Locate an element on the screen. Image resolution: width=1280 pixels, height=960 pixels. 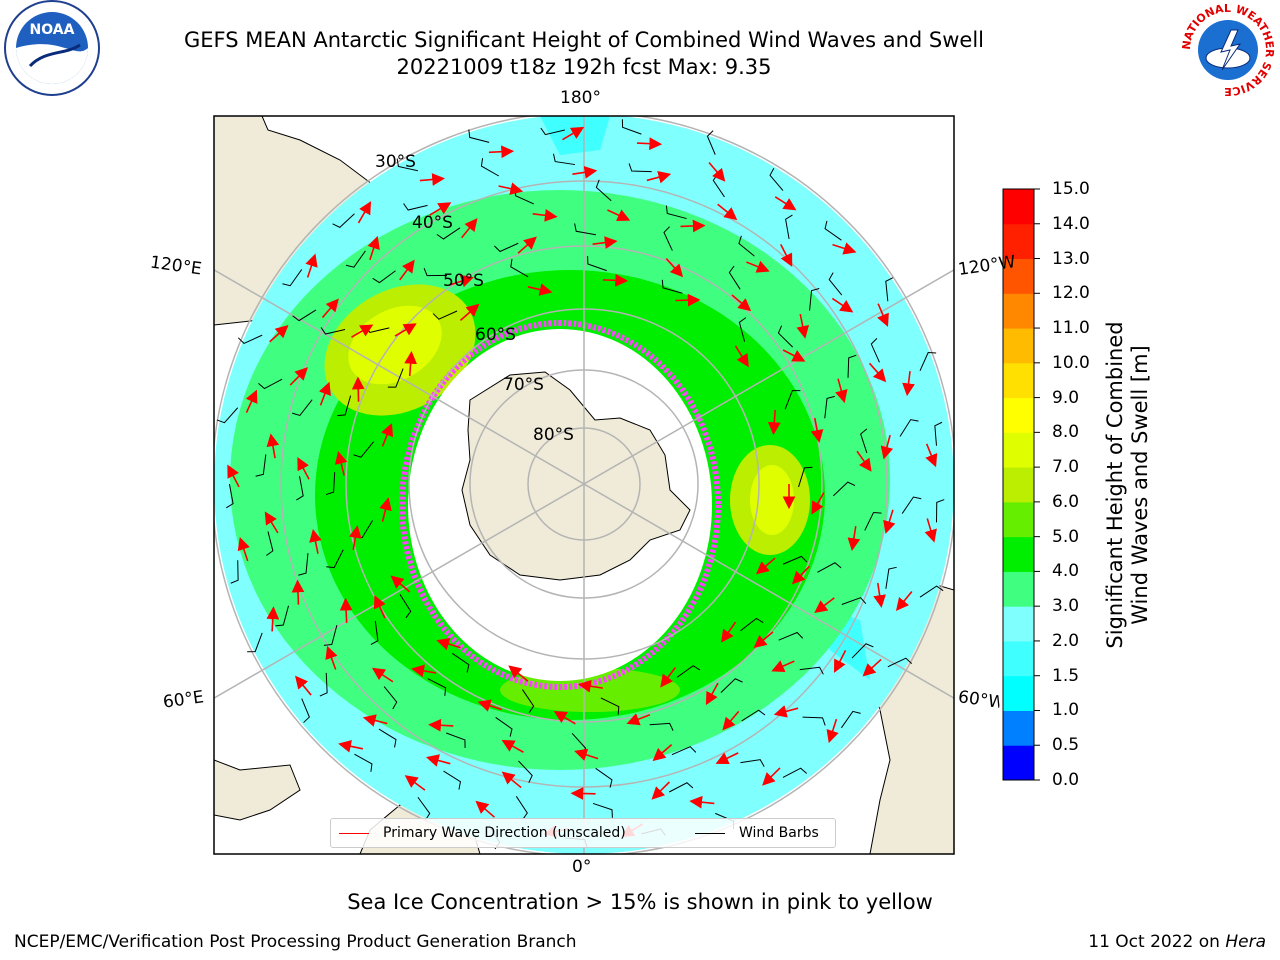
colorbar-title-line2: Wind Waves and Swell [m] is located at coordinates (1140, 485).